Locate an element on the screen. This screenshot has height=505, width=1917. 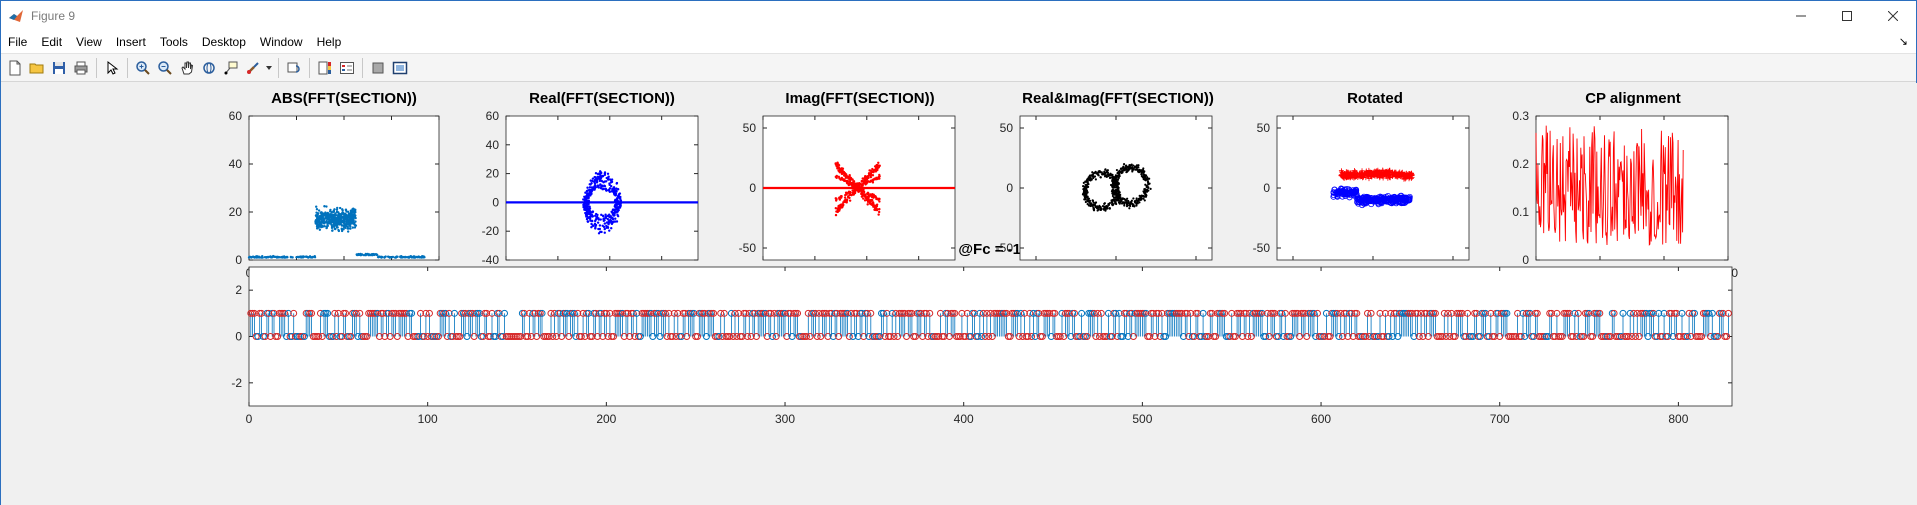
y-tick-label: 50 is located at coordinates (750, 128).